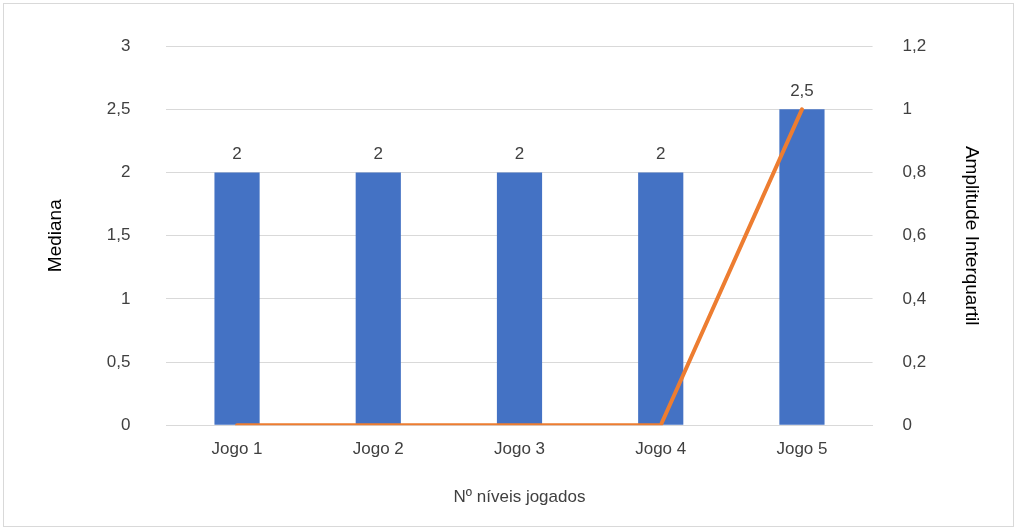 The height and width of the screenshot is (530, 1017). What do you see at coordinates (118, 361) in the screenshot?
I see `y-tick-label: 0,5` at bounding box center [118, 361].